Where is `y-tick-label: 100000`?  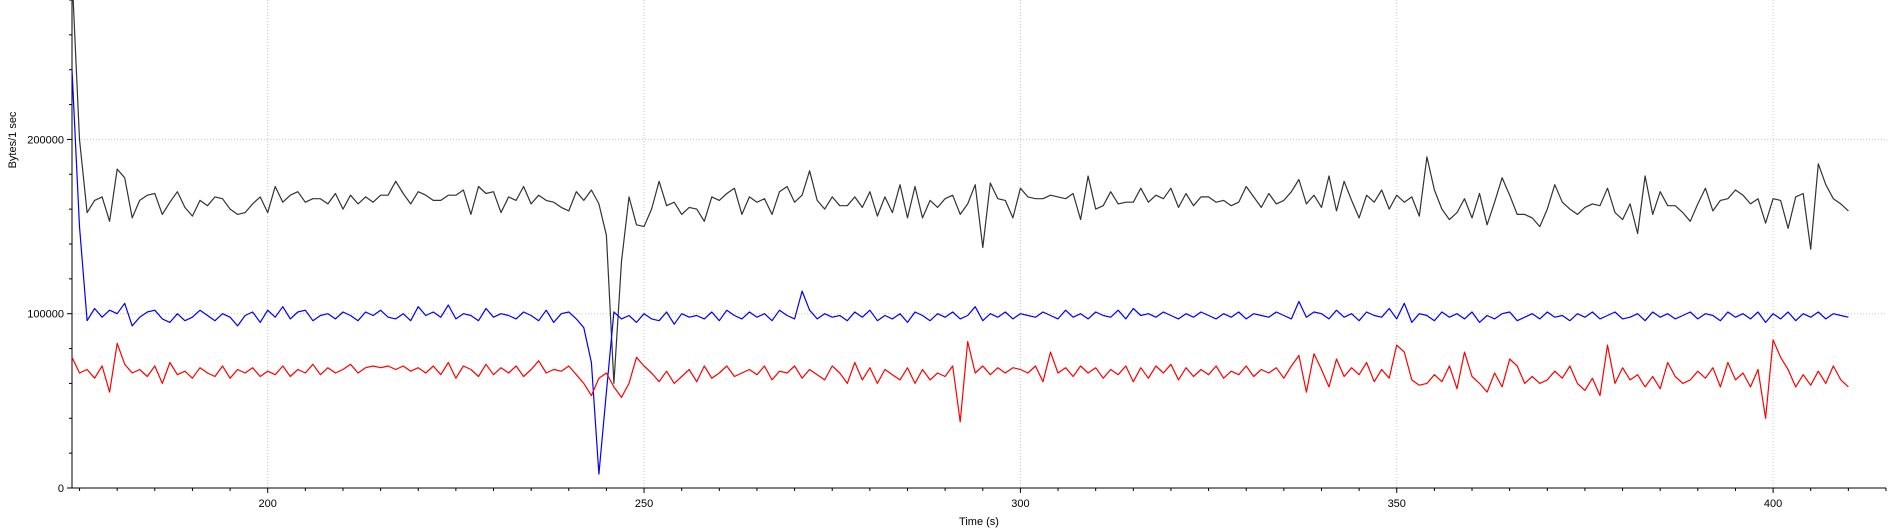
y-tick-label: 100000 is located at coordinates (45, 315).